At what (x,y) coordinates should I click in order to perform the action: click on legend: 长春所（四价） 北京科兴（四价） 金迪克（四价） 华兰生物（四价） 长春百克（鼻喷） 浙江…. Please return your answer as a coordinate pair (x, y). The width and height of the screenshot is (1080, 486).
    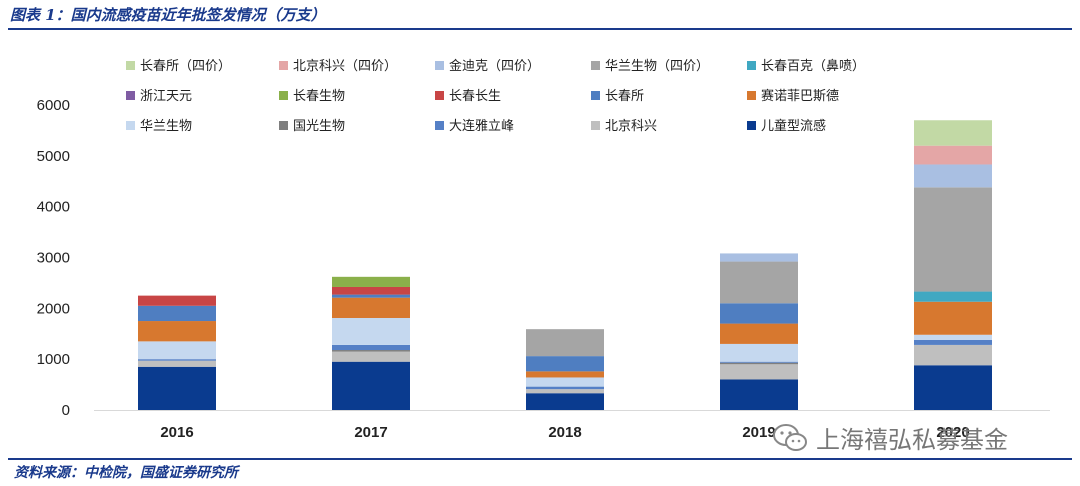
    Looking at the image, I should click on (495, 96).